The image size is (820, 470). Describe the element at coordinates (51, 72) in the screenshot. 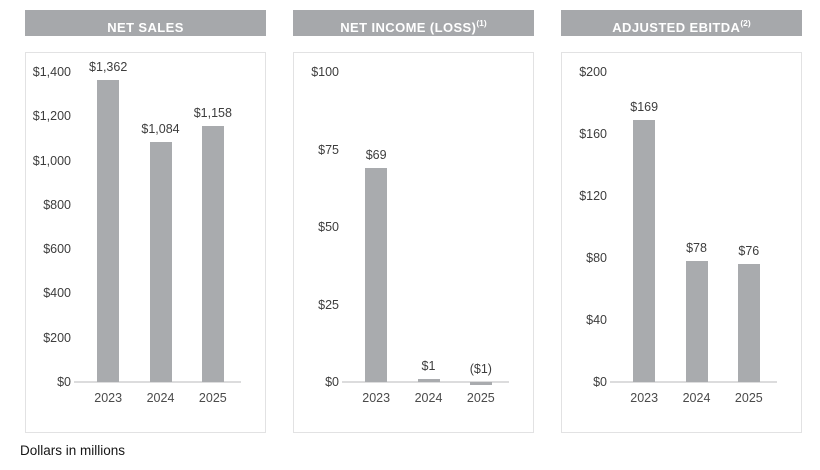

I see `y-axis-tick-label: $1,400` at that location.